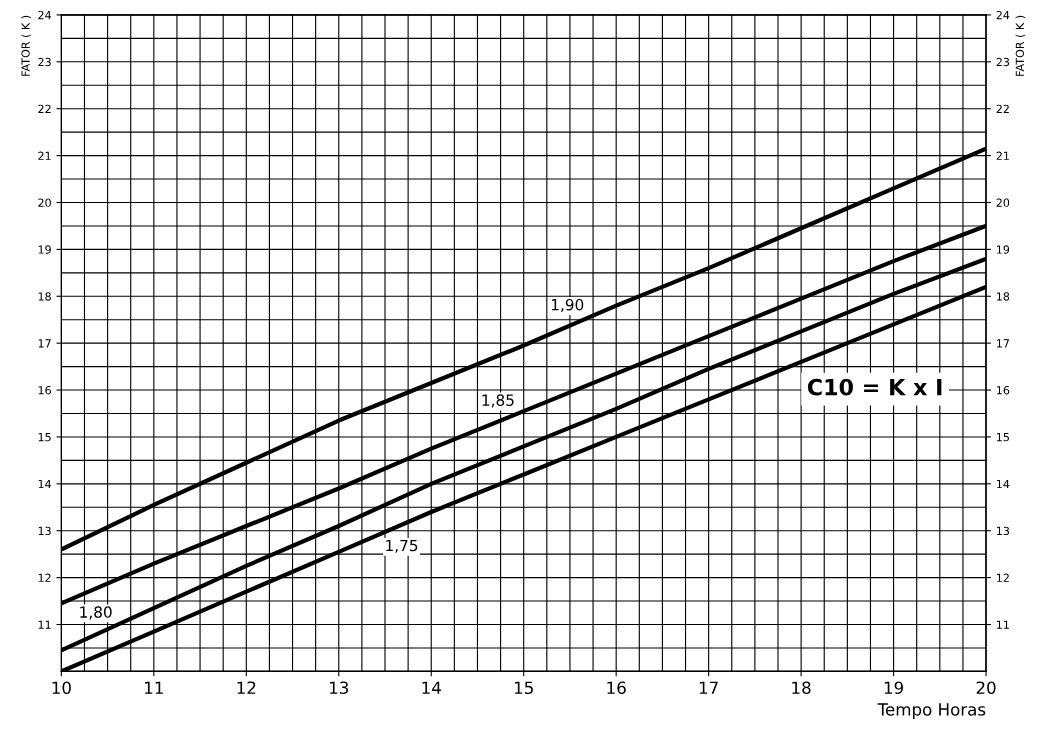  I want to click on y-tick-label: 14, so click(45, 484).